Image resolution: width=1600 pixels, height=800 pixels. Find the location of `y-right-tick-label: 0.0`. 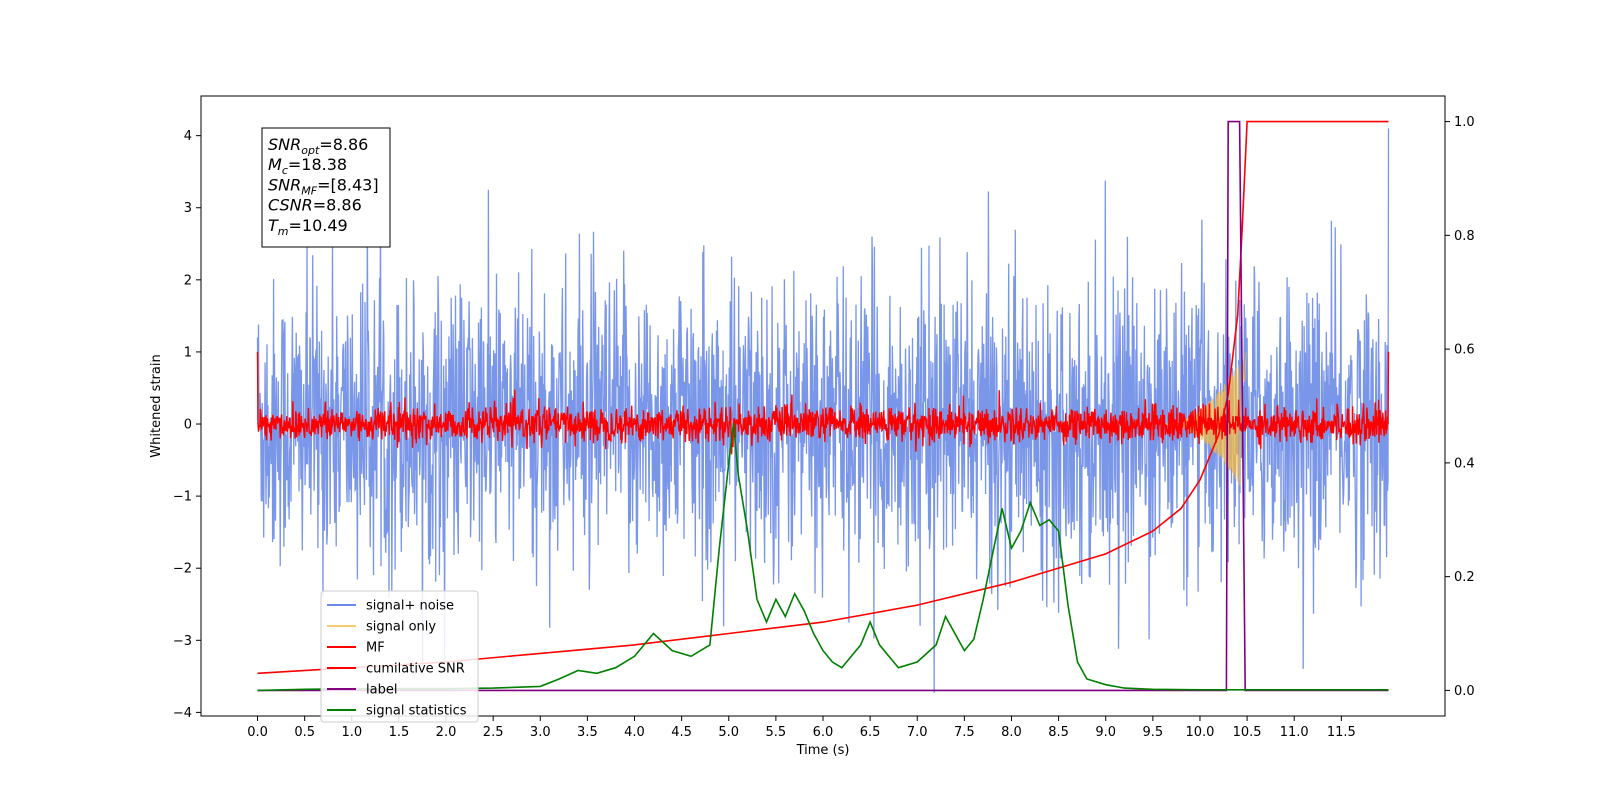

y-right-tick-label: 0.0 is located at coordinates (1464, 691).